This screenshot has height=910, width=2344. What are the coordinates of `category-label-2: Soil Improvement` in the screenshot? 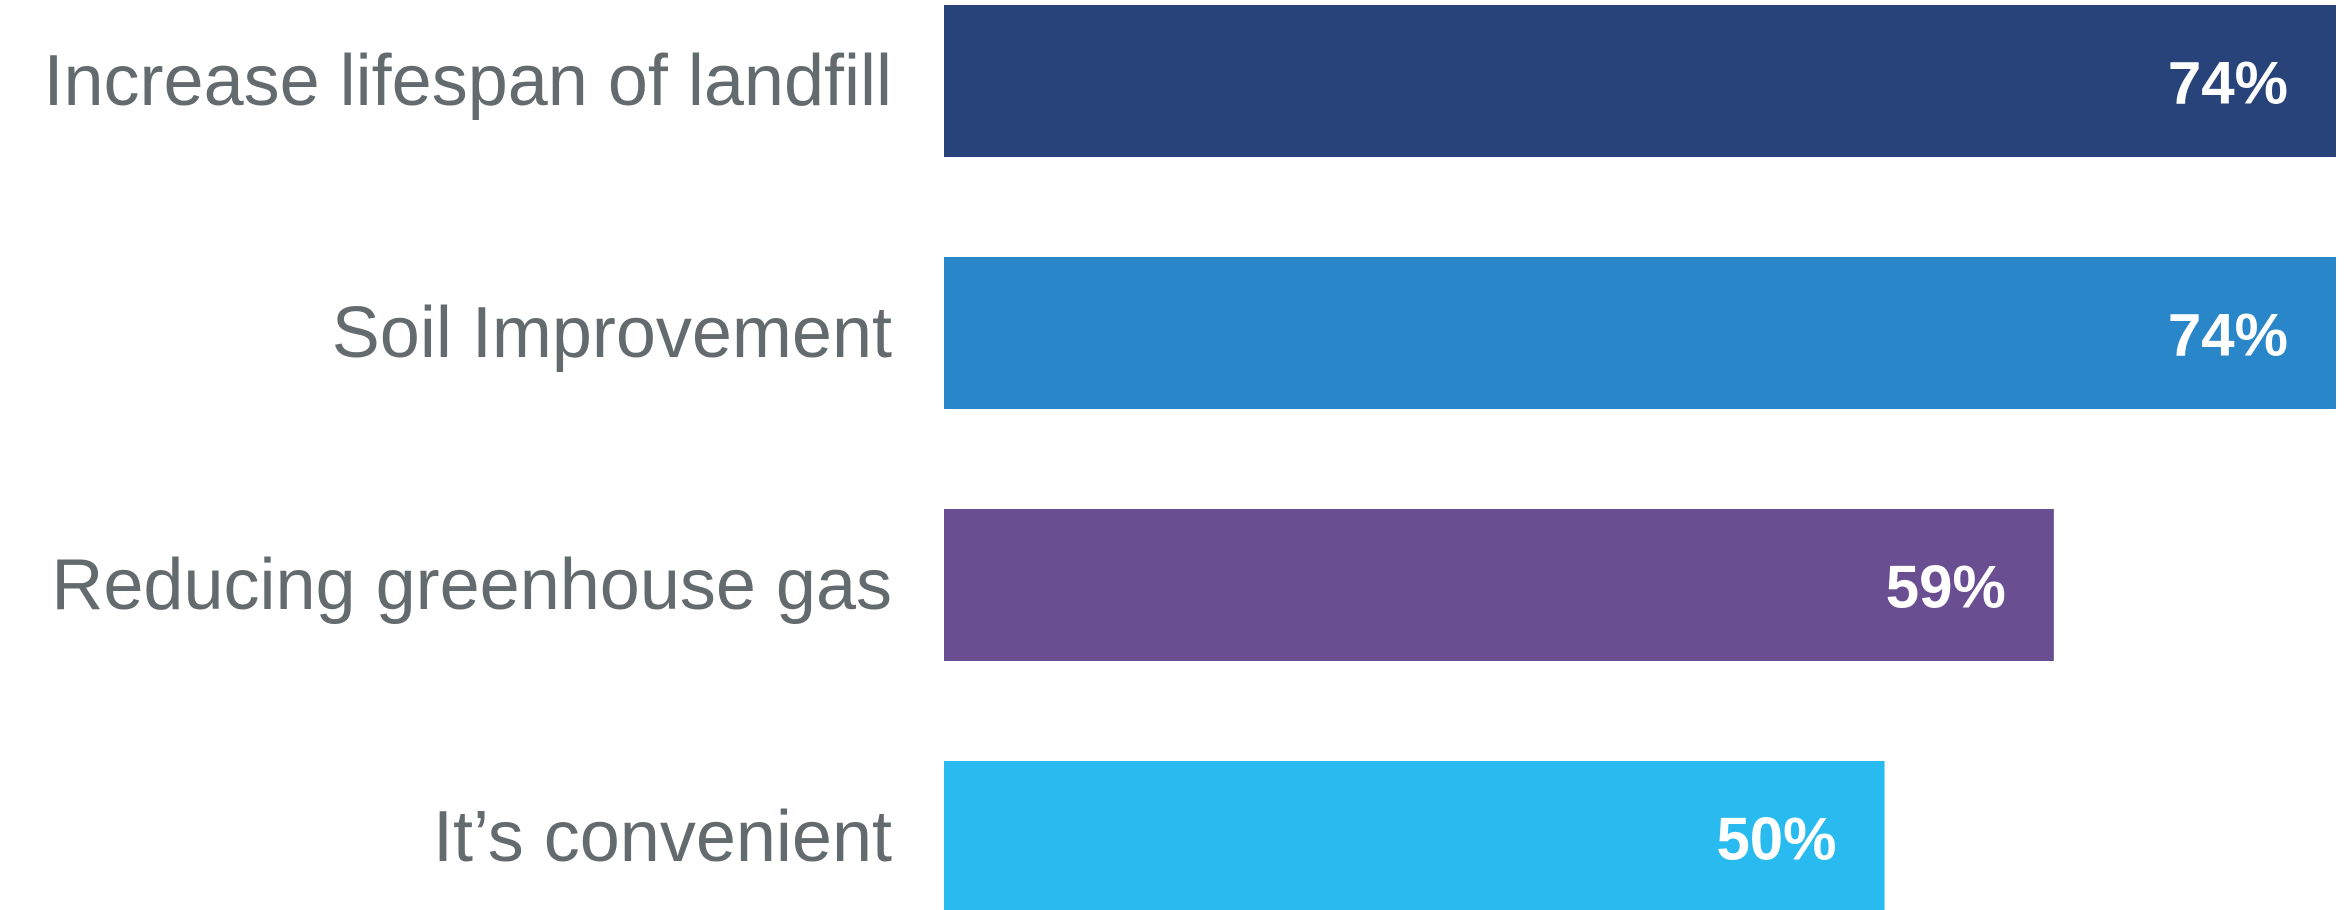 It's located at (612, 333).